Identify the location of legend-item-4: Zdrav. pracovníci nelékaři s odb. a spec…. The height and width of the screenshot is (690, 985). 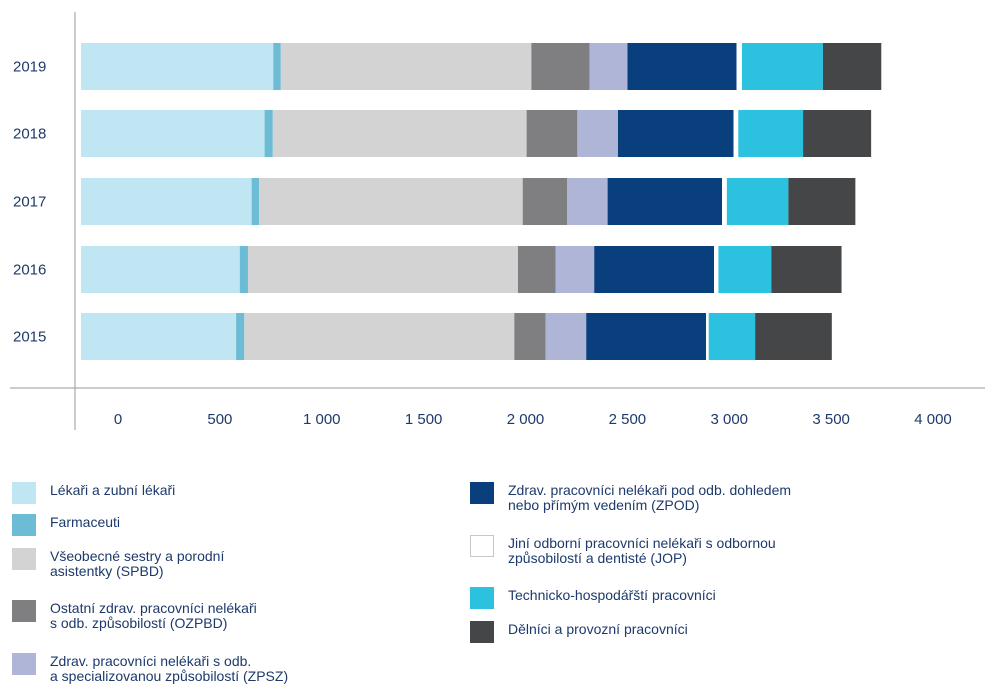
(150, 668).